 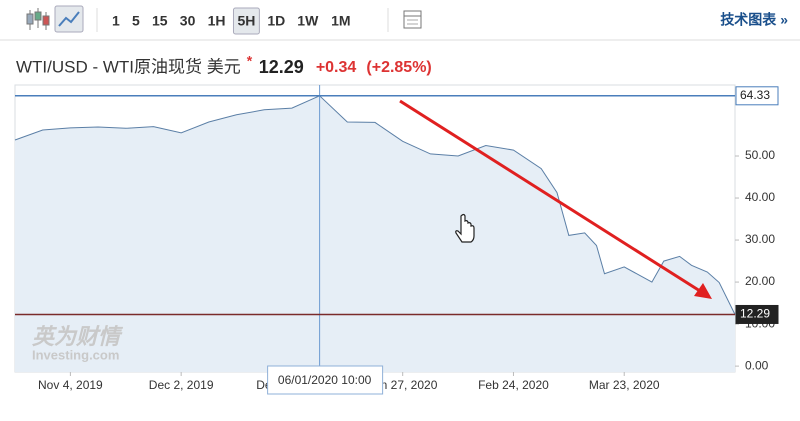 I want to click on candlestick-icon, so click(x=38, y=19).